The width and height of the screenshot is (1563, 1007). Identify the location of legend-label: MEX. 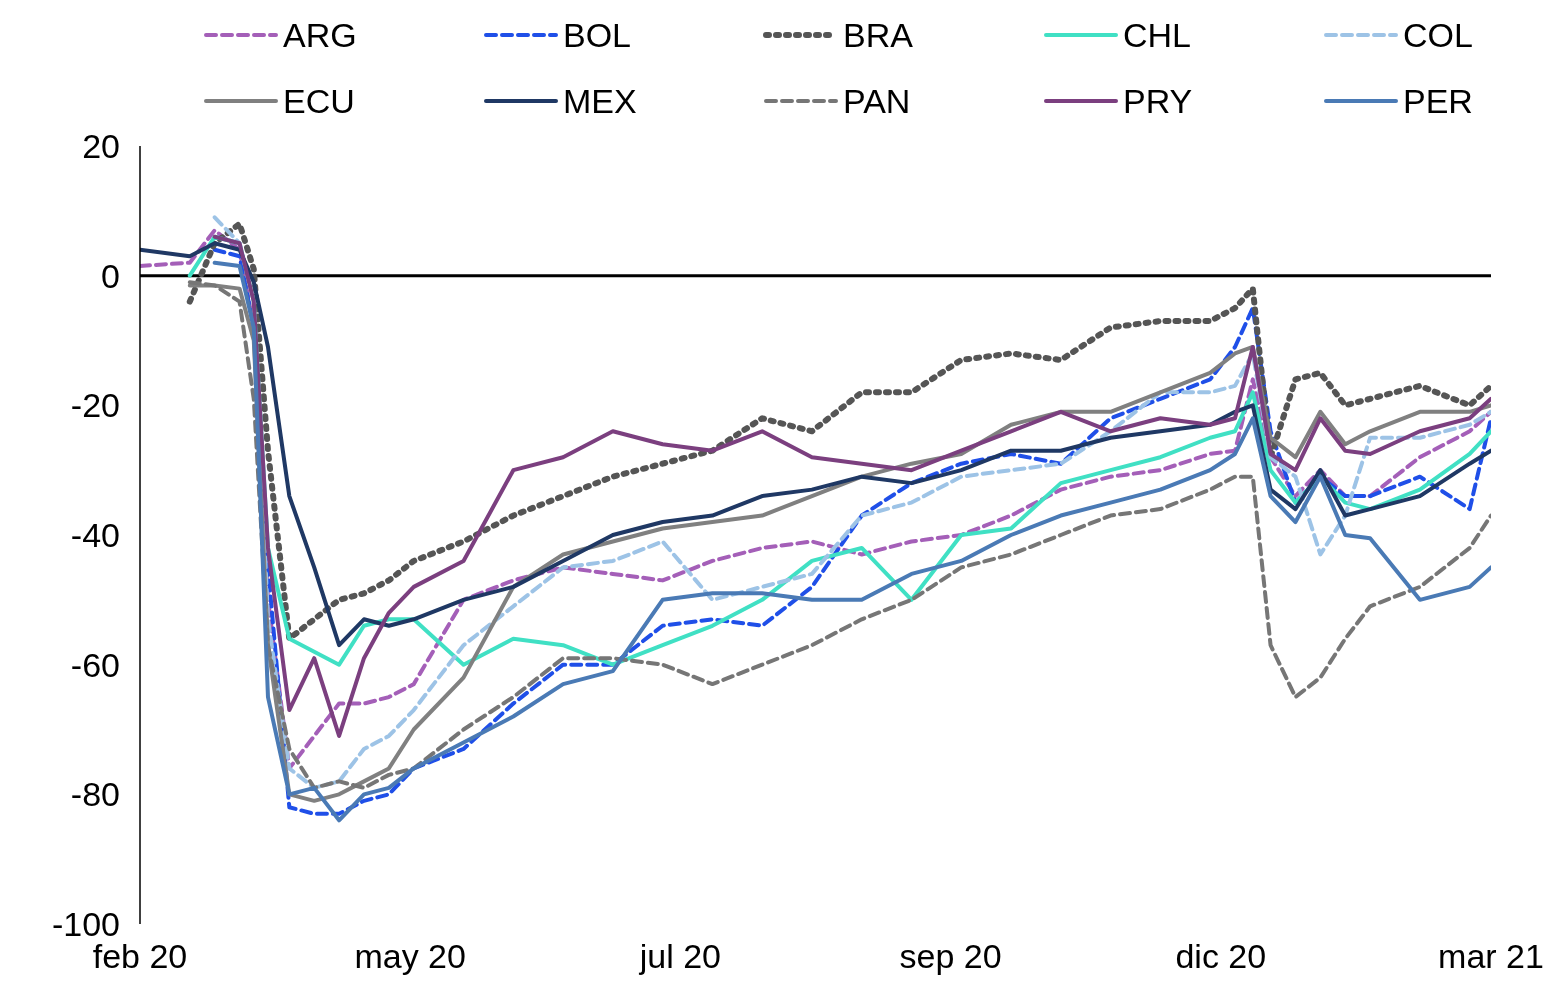
(600, 101).